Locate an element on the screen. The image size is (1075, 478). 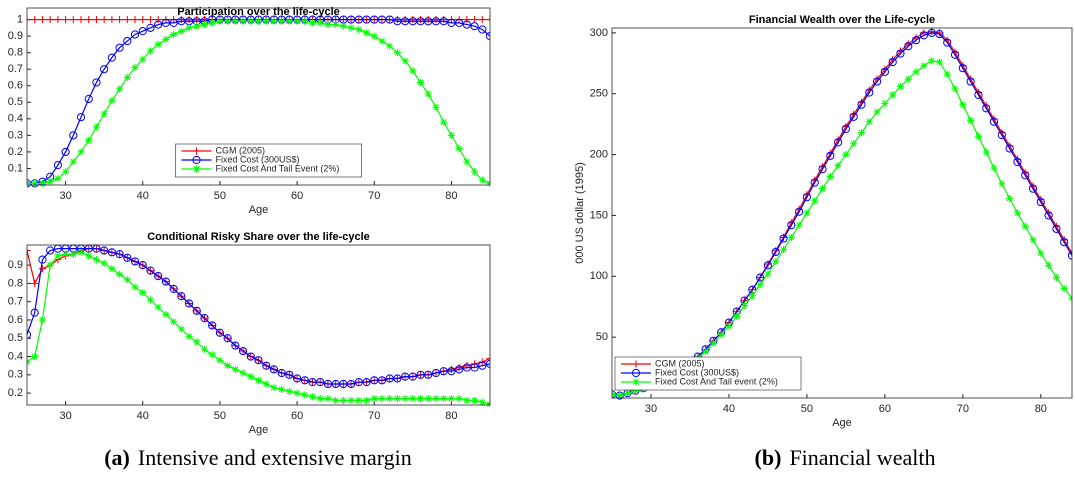
y-tick-label: 300 is located at coordinates (599, 33).